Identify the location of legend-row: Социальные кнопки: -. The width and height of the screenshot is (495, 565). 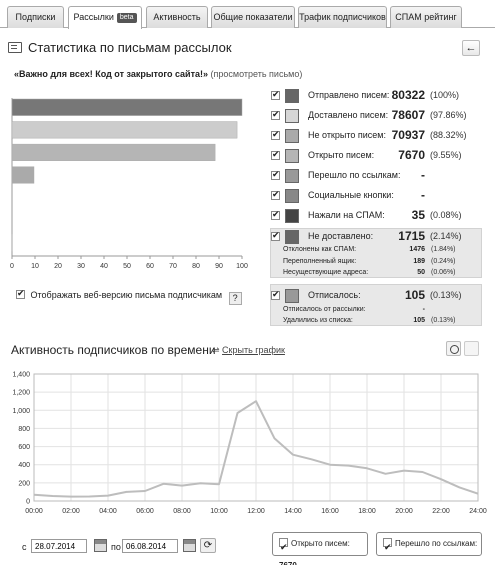
(376, 196).